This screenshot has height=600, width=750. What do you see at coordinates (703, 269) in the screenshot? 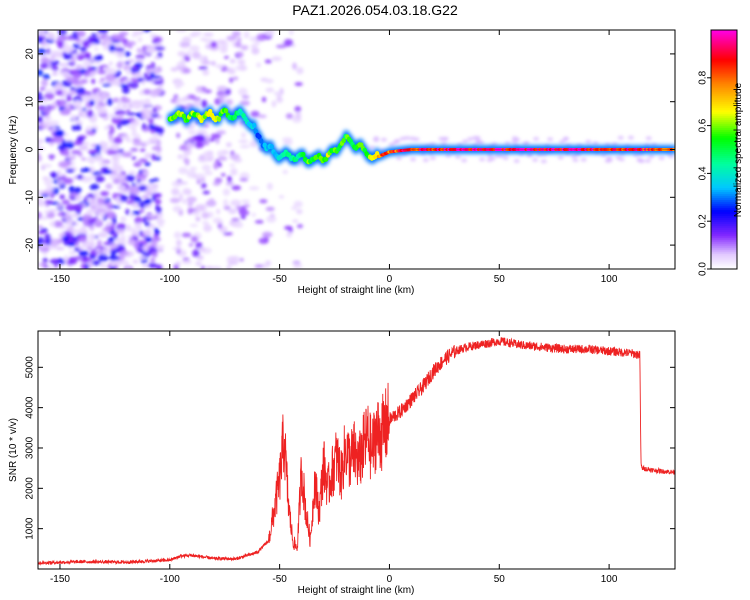
I see `colorbar-tick-label: 0.0` at bounding box center [703, 269].